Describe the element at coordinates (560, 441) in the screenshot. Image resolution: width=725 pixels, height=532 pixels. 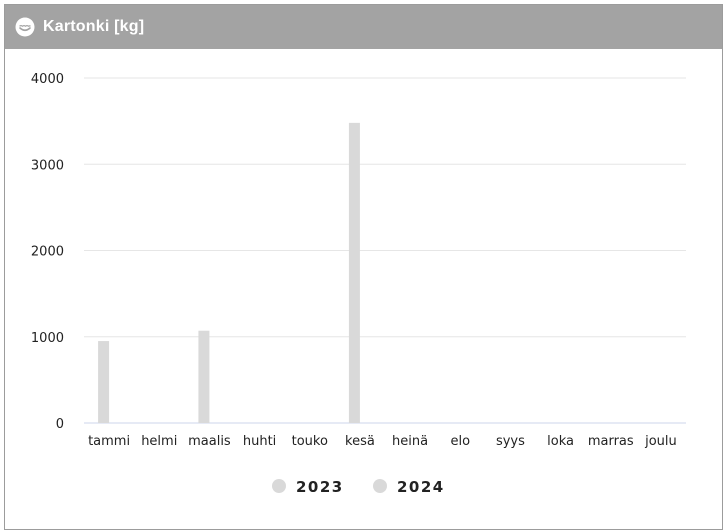
I see `x-tick-label: loka` at that location.